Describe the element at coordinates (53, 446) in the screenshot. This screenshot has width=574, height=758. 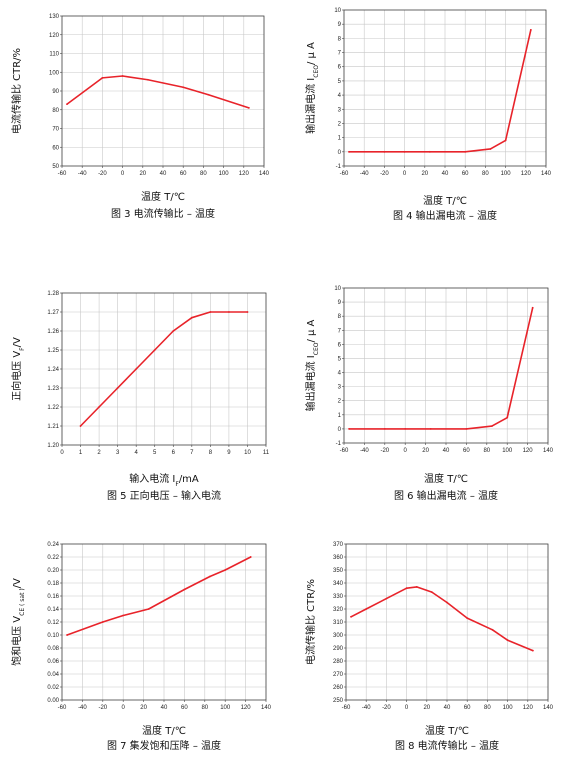
I see `y-tick-label: 1.20` at that location.